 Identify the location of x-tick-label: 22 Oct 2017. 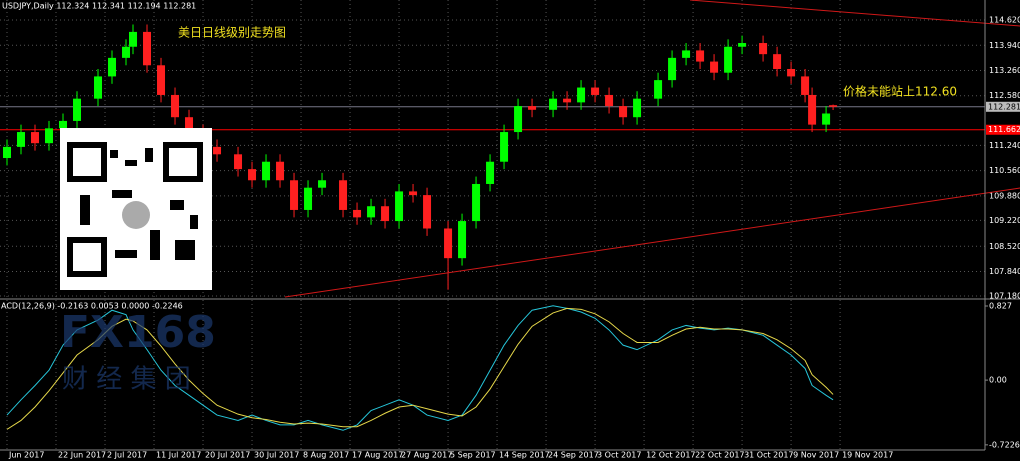
(719, 455).